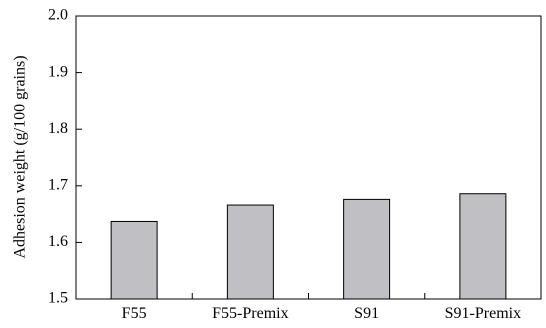  What do you see at coordinates (483, 313) in the screenshot?
I see `x-tick-label: S91-Premix` at bounding box center [483, 313].